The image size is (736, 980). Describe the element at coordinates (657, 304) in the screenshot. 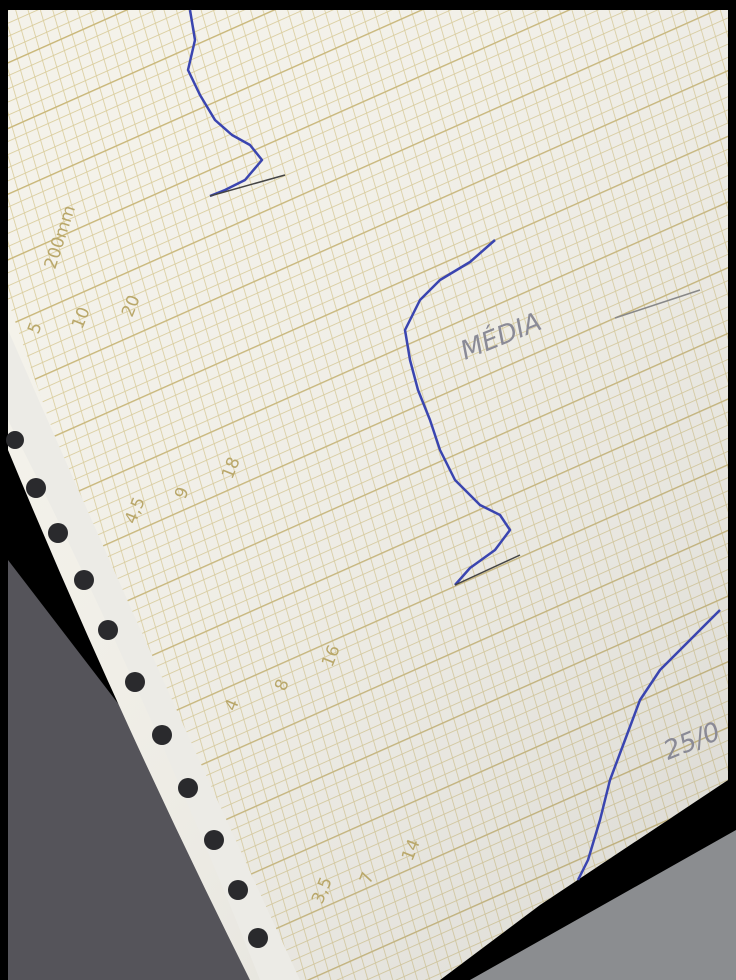

I see `handwriting-stroke` at that location.